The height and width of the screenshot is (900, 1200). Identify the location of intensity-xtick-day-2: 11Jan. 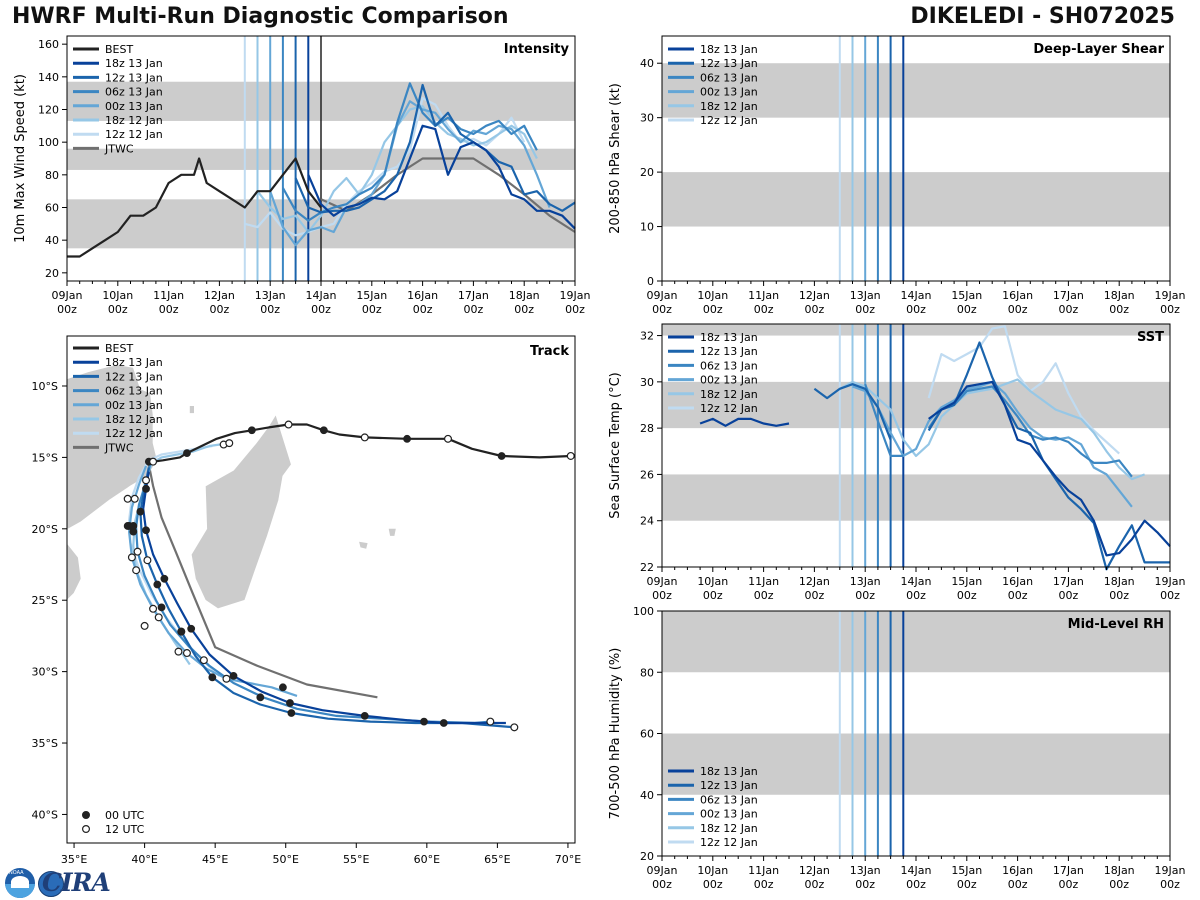
(168, 295).